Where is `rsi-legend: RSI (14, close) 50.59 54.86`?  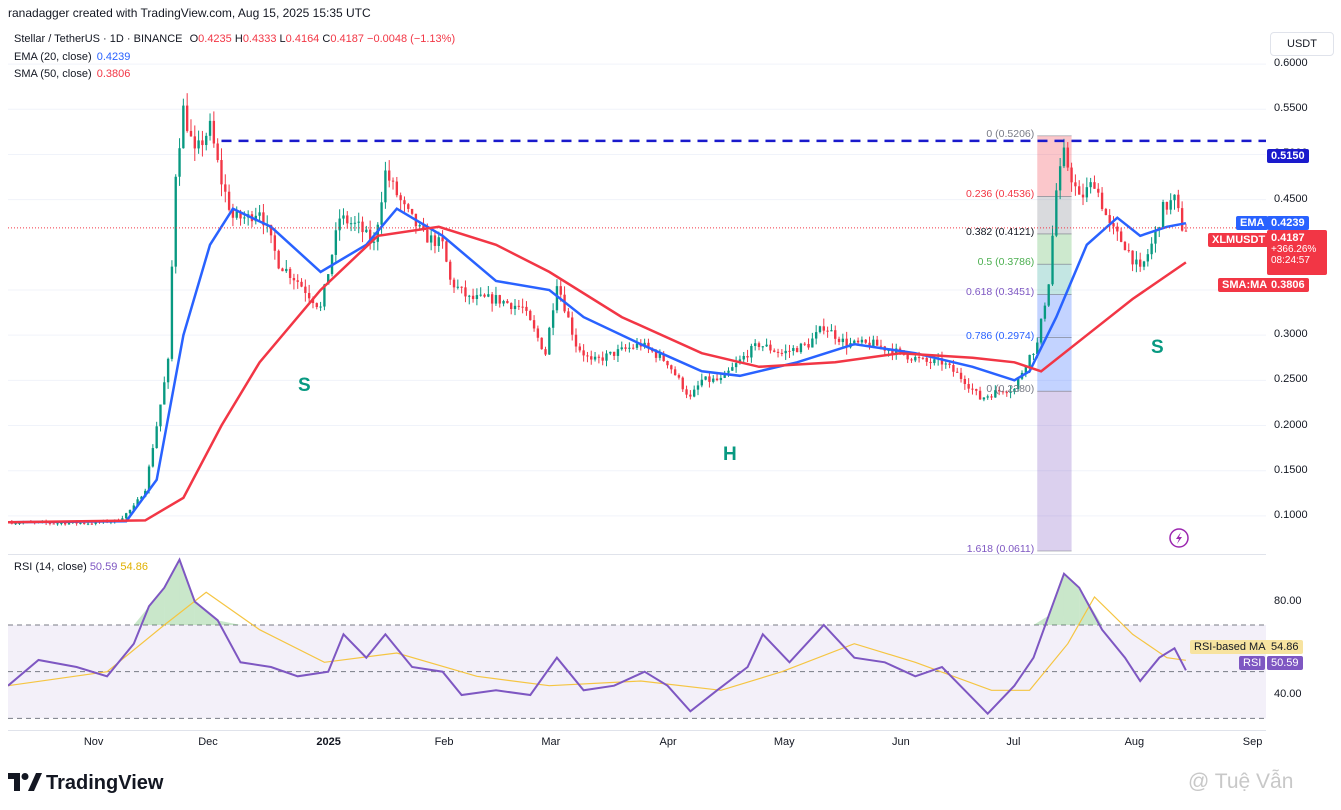 rsi-legend: RSI (14, close) 50.59 54.86 is located at coordinates (81, 567).